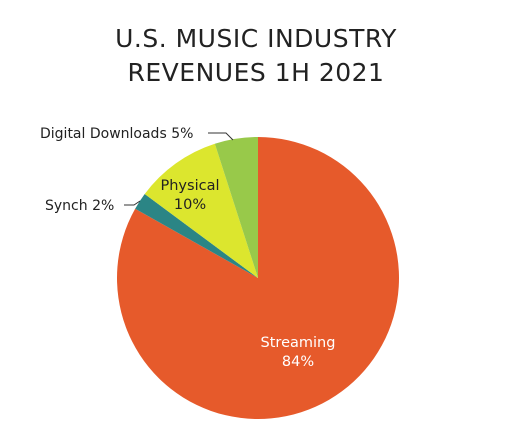  I want to click on synch-leader-line, so click(132, 203).